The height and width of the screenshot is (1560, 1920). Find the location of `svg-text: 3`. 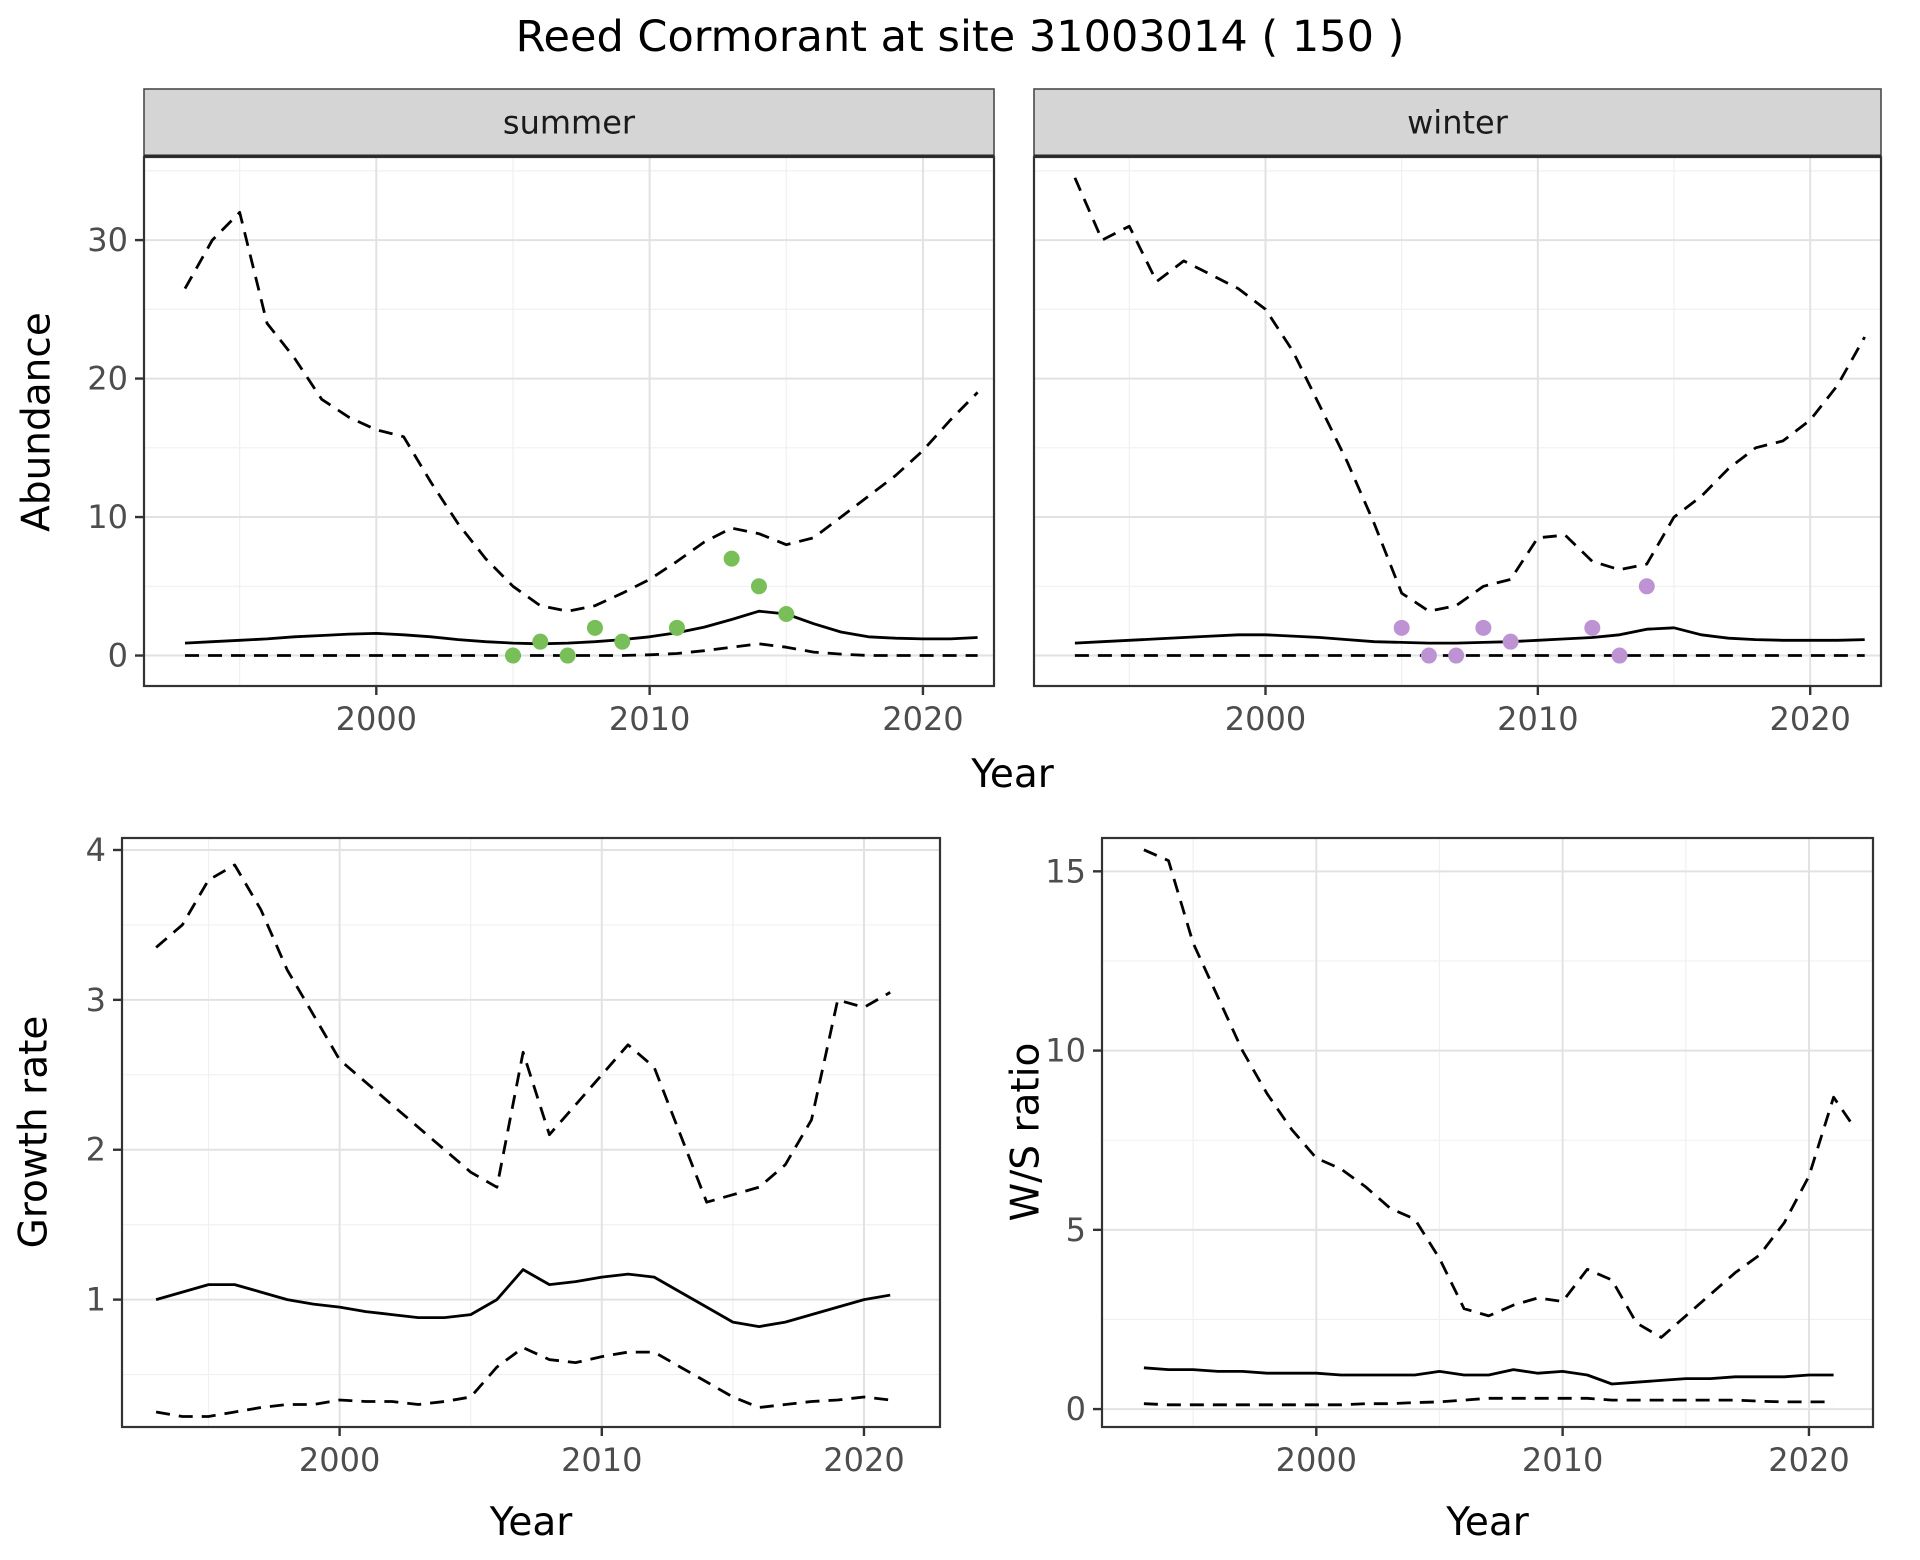

svg-text: 3 is located at coordinates (96, 1000).